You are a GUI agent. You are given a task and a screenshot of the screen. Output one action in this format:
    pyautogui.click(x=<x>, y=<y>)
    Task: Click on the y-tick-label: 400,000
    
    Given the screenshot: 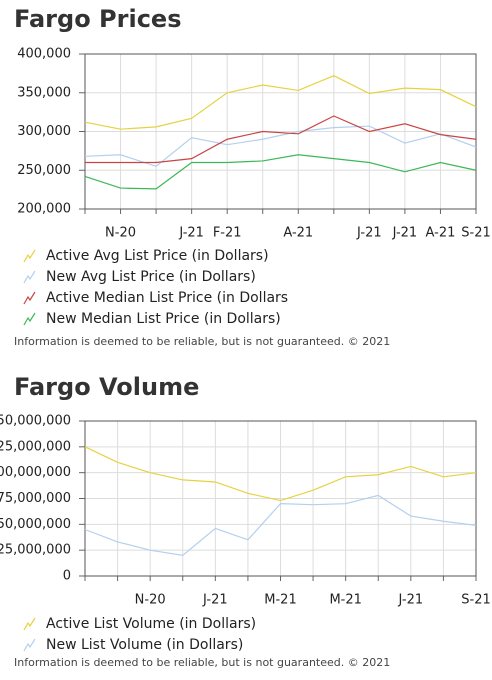 What is the action you would take?
    pyautogui.click(x=44, y=54)
    